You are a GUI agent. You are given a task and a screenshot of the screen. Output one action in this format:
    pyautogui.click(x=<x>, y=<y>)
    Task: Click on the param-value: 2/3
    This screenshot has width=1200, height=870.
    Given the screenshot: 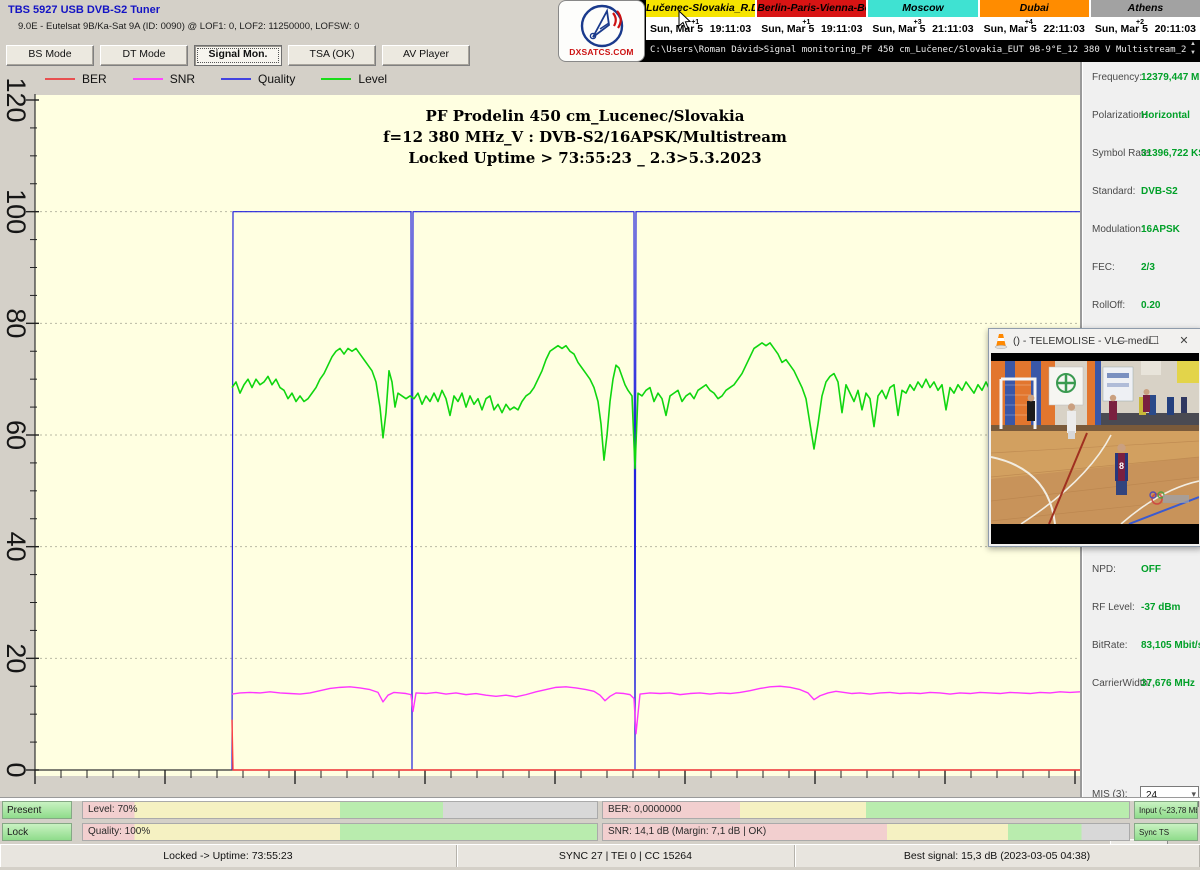 What is the action you would take?
    pyautogui.click(x=1148, y=267)
    